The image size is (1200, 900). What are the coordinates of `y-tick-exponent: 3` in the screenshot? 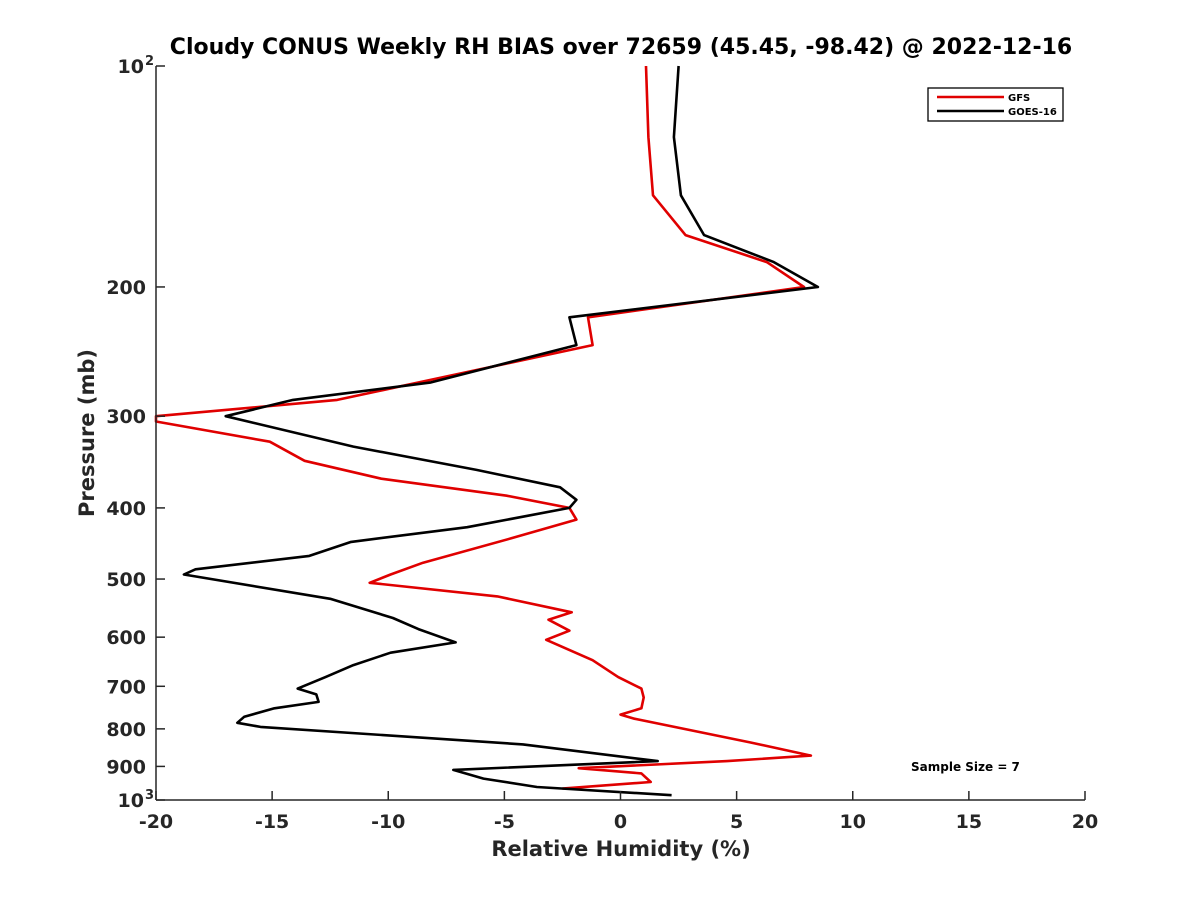 It's located at (149, 795).